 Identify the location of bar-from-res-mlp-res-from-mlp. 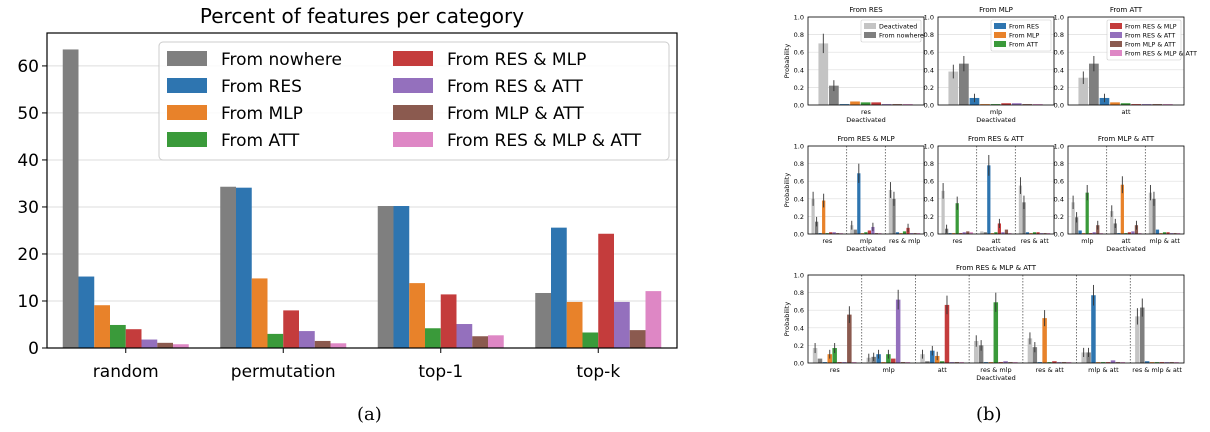
(824, 217).